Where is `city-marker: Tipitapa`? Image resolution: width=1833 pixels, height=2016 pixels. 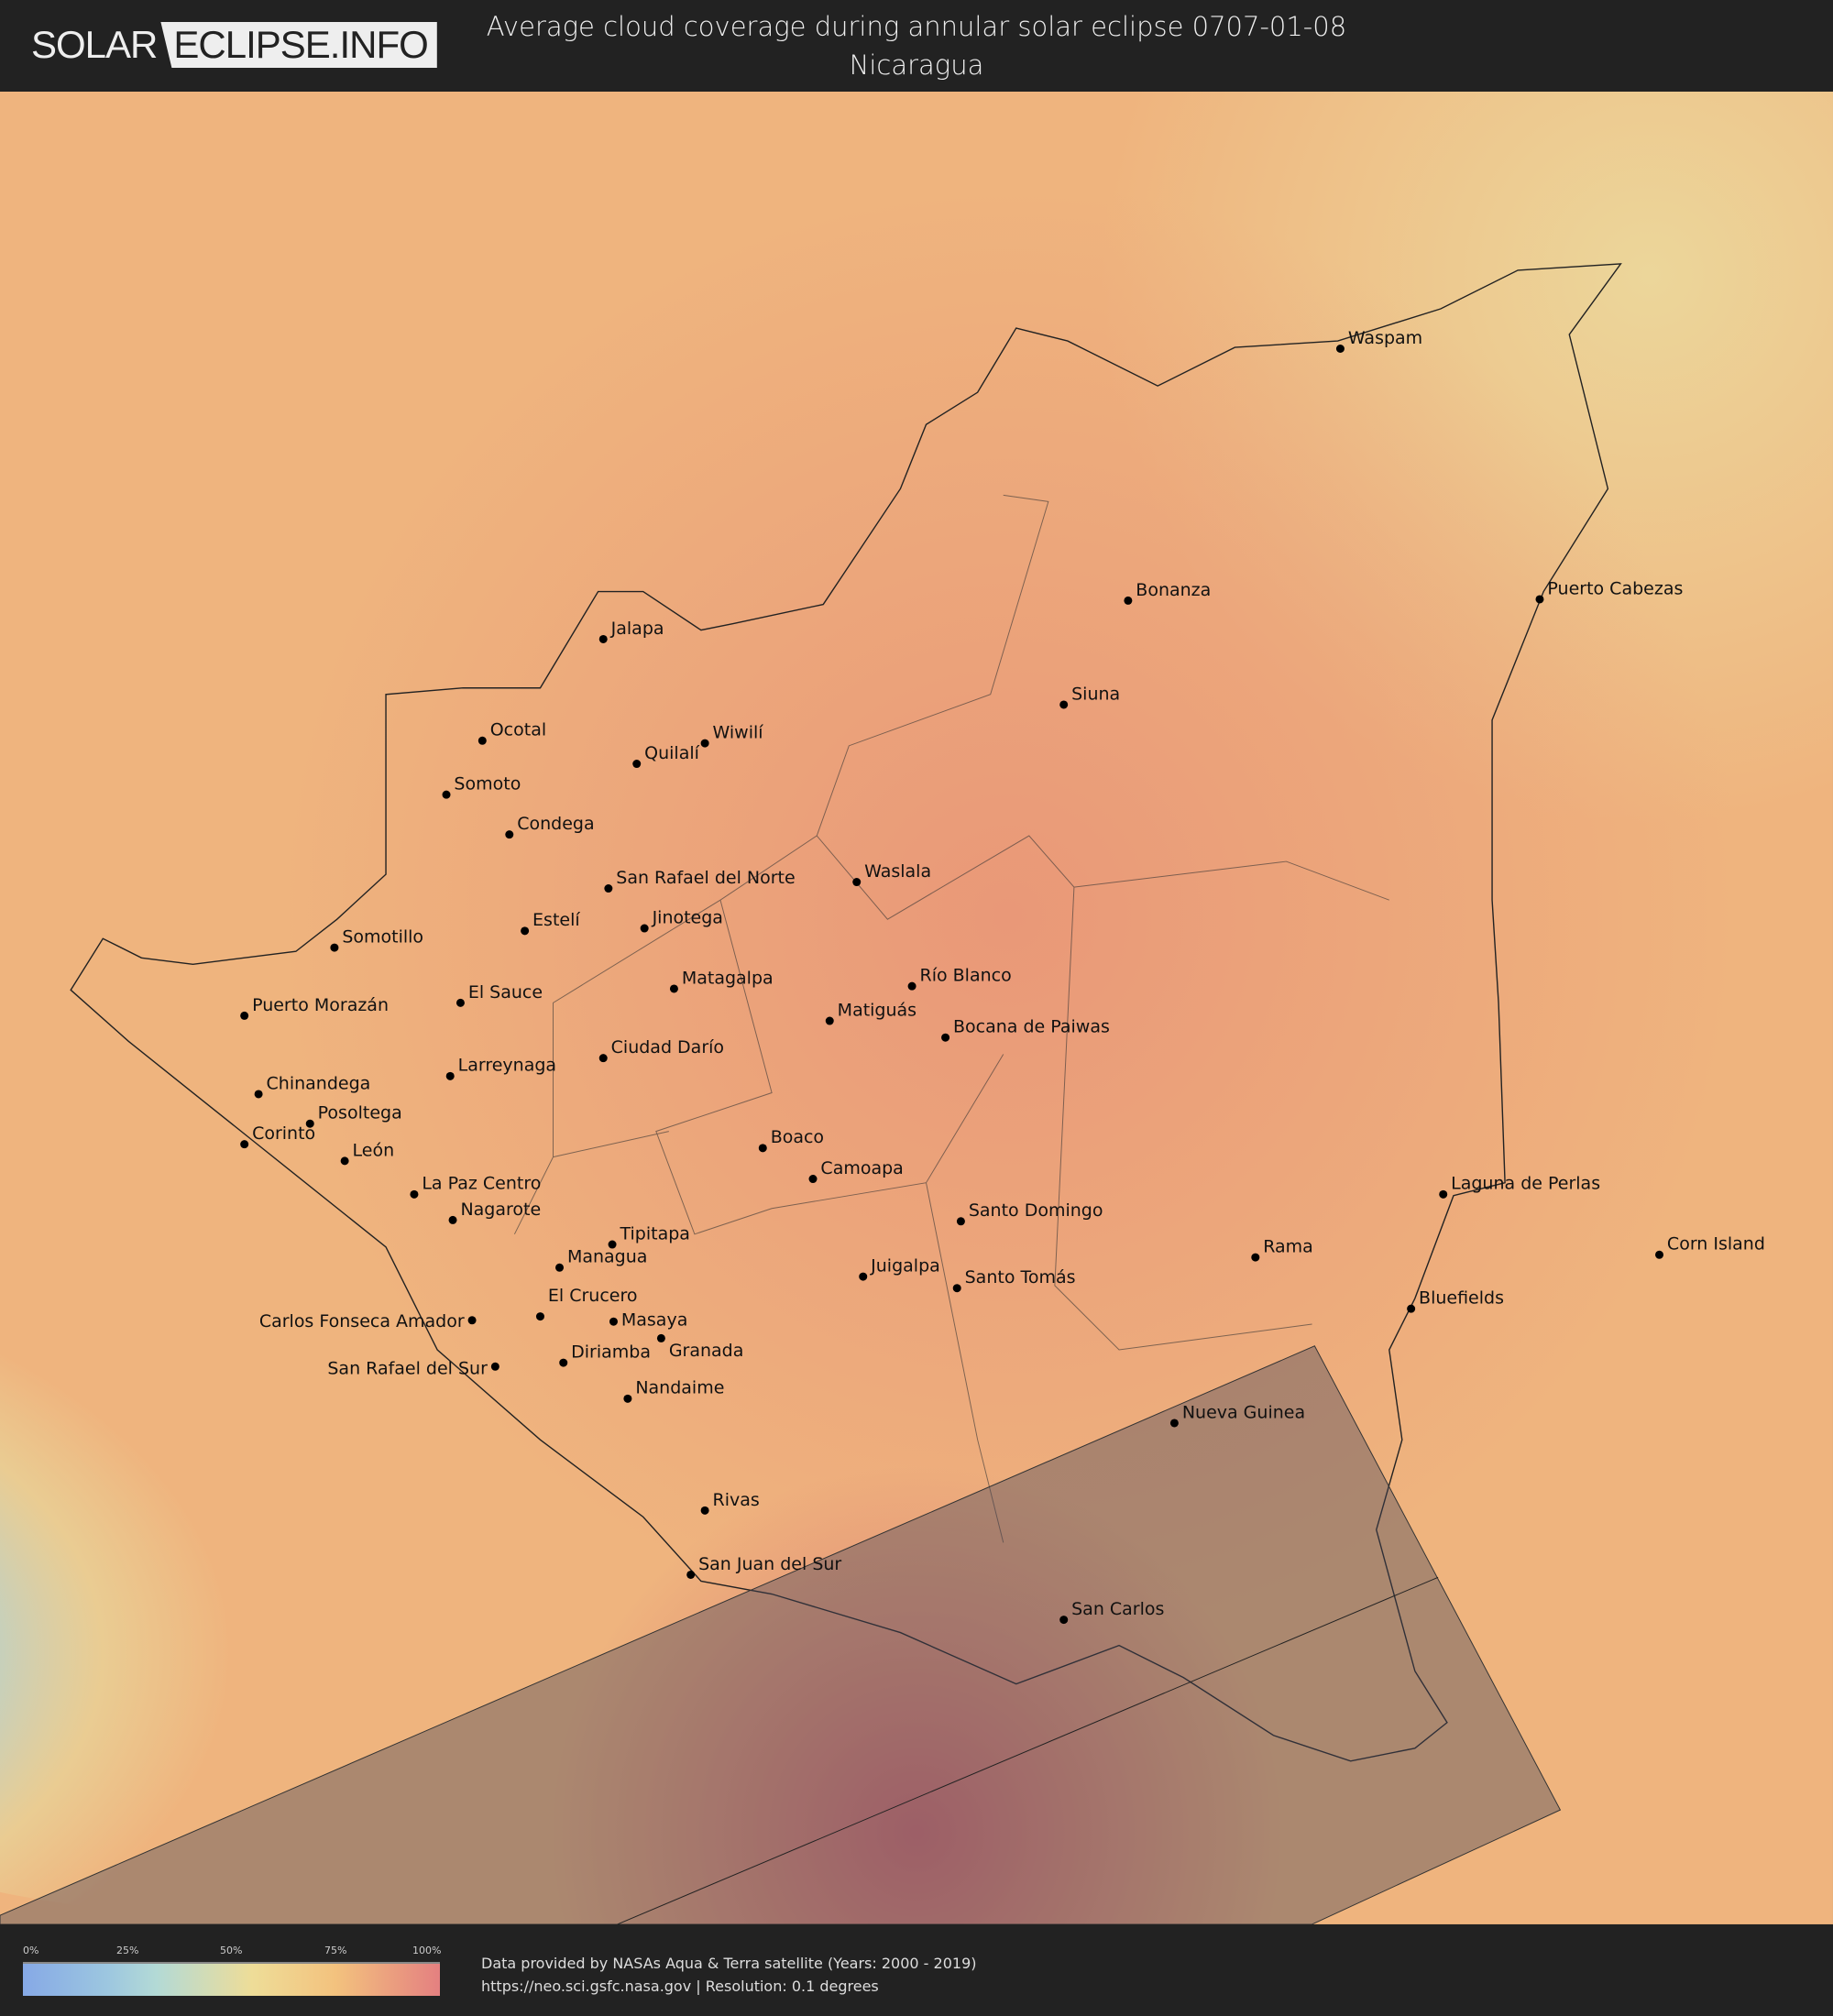
city-marker: Tipitapa is located at coordinates (649, 1236).